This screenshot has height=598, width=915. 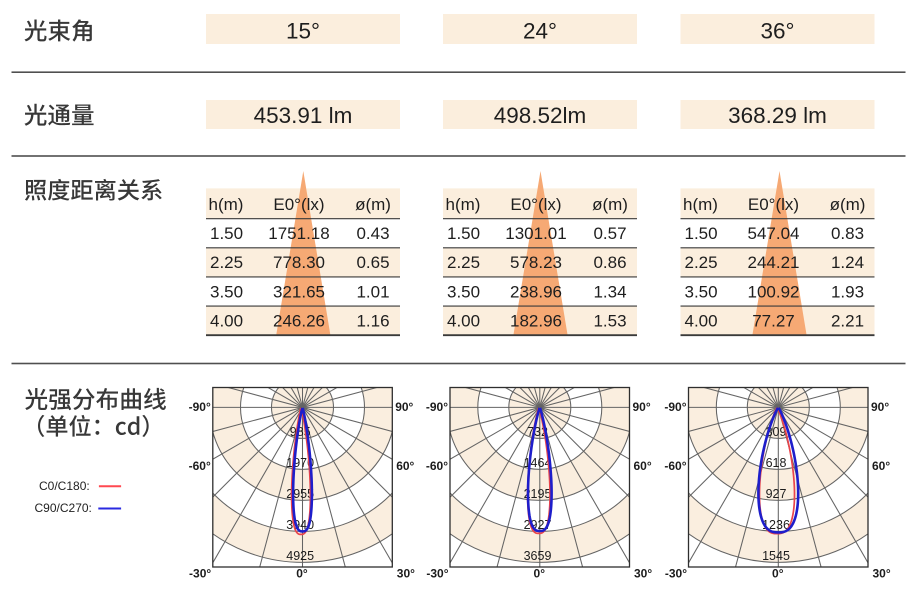 I want to click on svg-text: 453.91 lm, so click(x=303, y=115).